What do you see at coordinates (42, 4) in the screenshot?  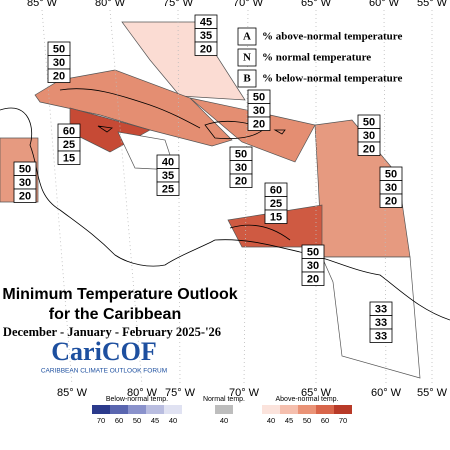 I see `longitude-label: 85° W` at bounding box center [42, 4].